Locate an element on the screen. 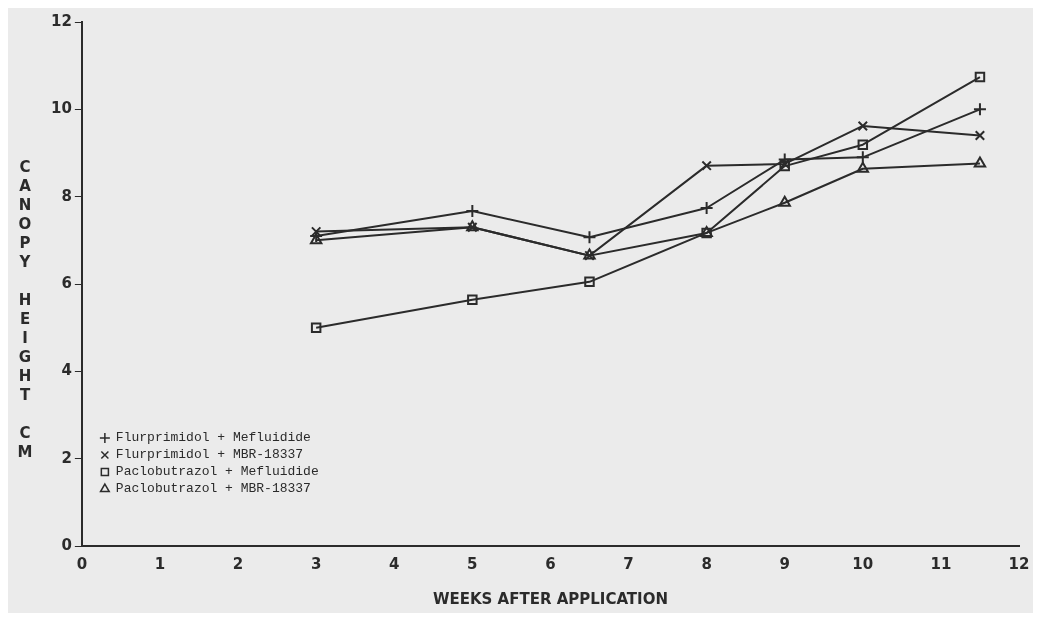 This screenshot has height=625, width=1041. x-tick-label: 0 is located at coordinates (82, 563).